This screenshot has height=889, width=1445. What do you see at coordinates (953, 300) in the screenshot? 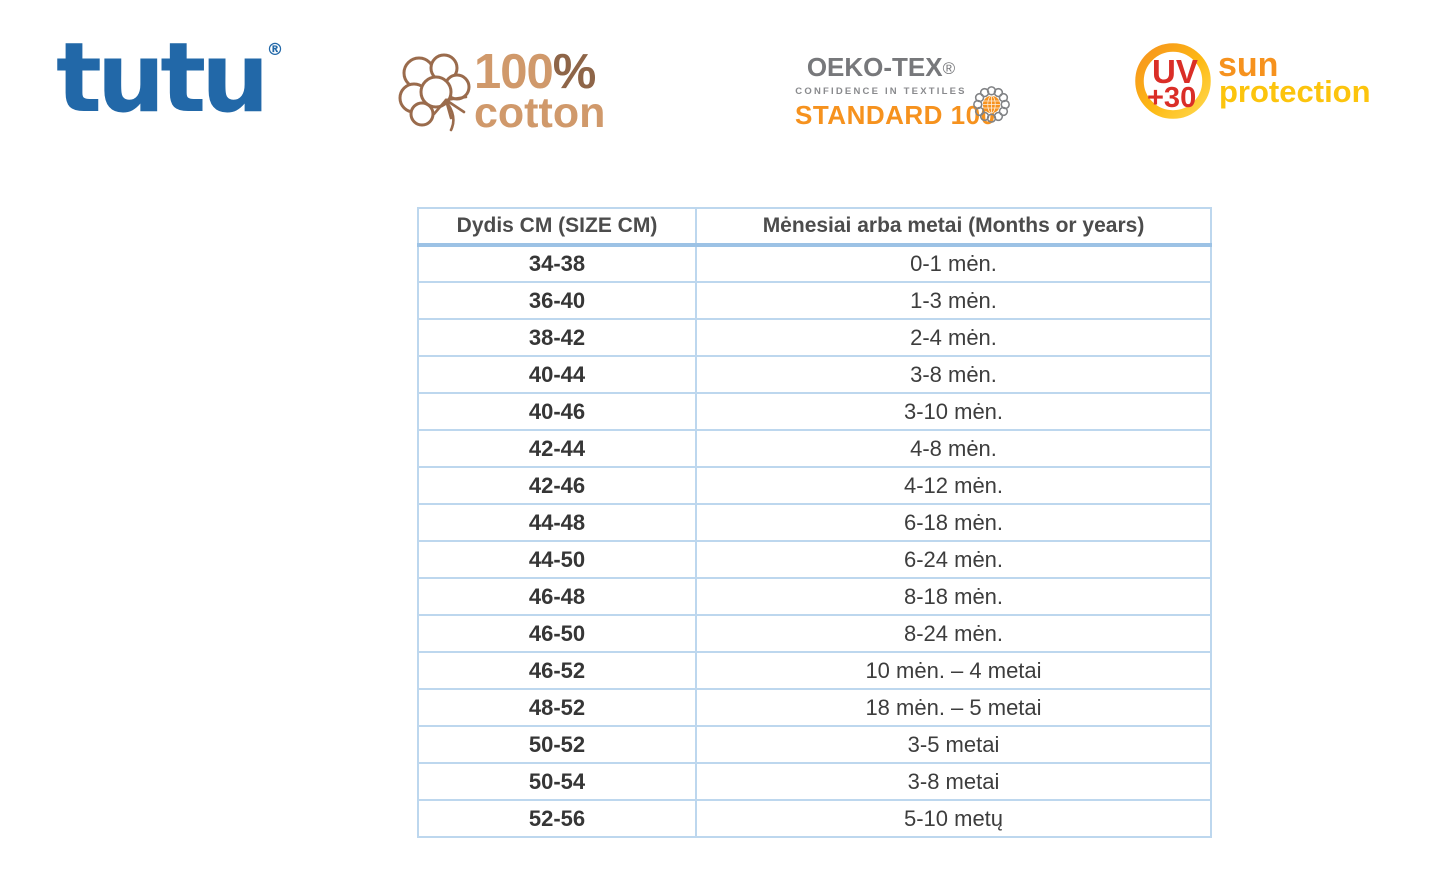
I see `age-cell: 1-3 mėn.` at bounding box center [953, 300].